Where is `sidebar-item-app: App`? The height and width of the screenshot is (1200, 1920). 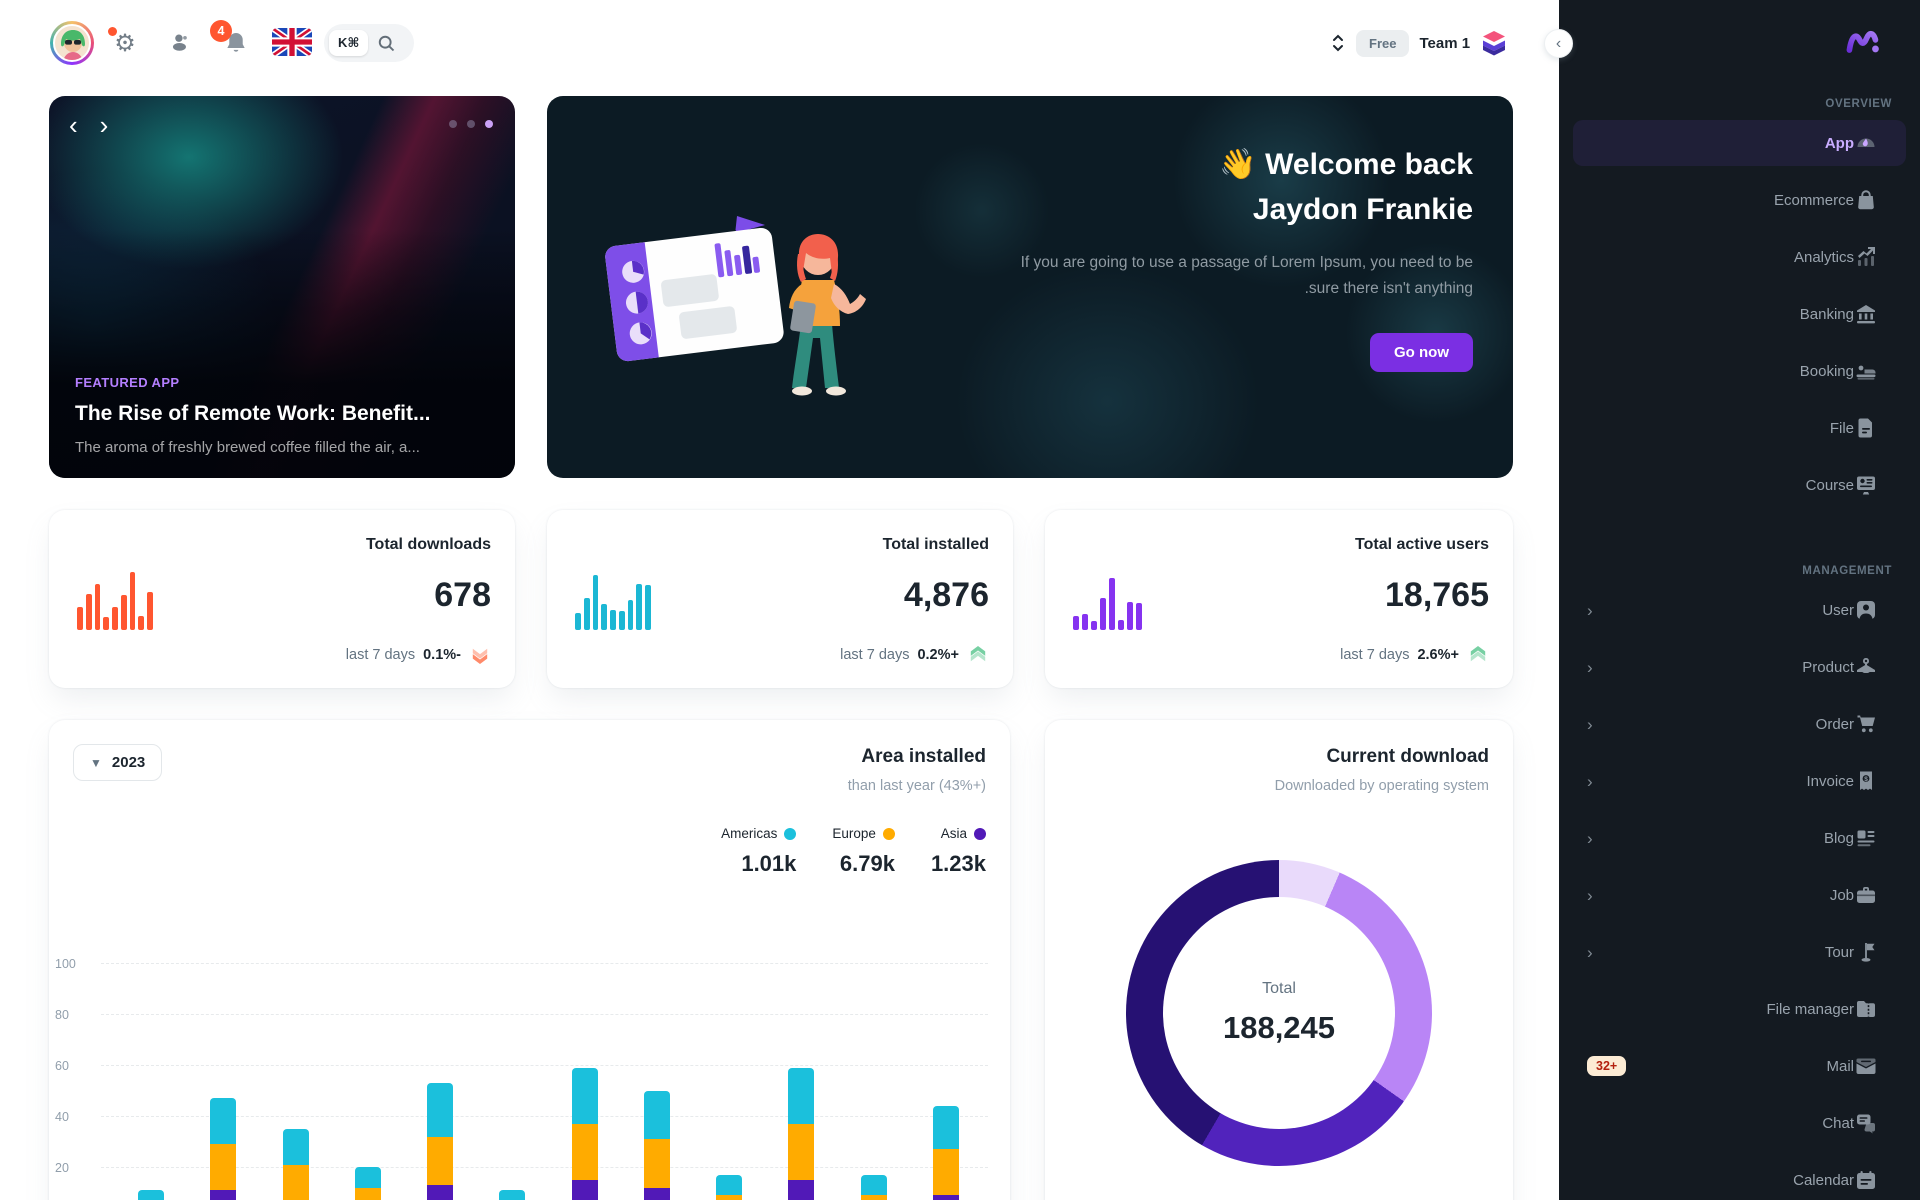 sidebar-item-app: App is located at coordinates (1739, 143).